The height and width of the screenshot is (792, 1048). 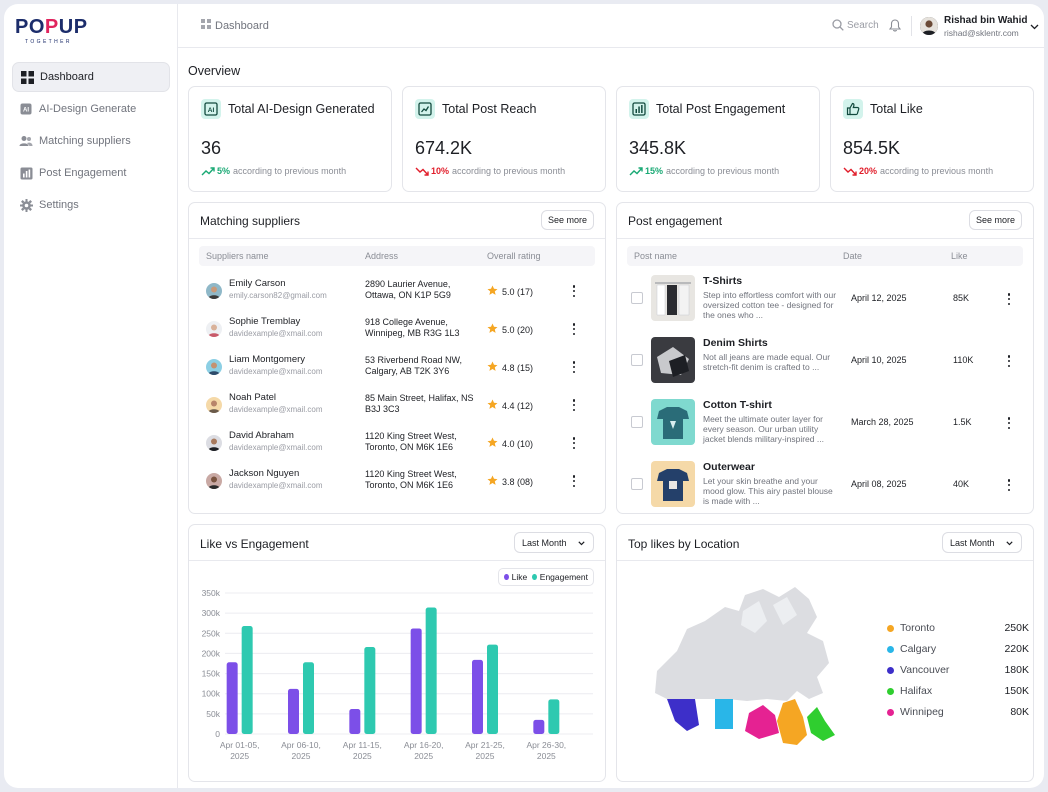 What do you see at coordinates (425, 109) in the screenshot?
I see `chart-growth-icon` at bounding box center [425, 109].